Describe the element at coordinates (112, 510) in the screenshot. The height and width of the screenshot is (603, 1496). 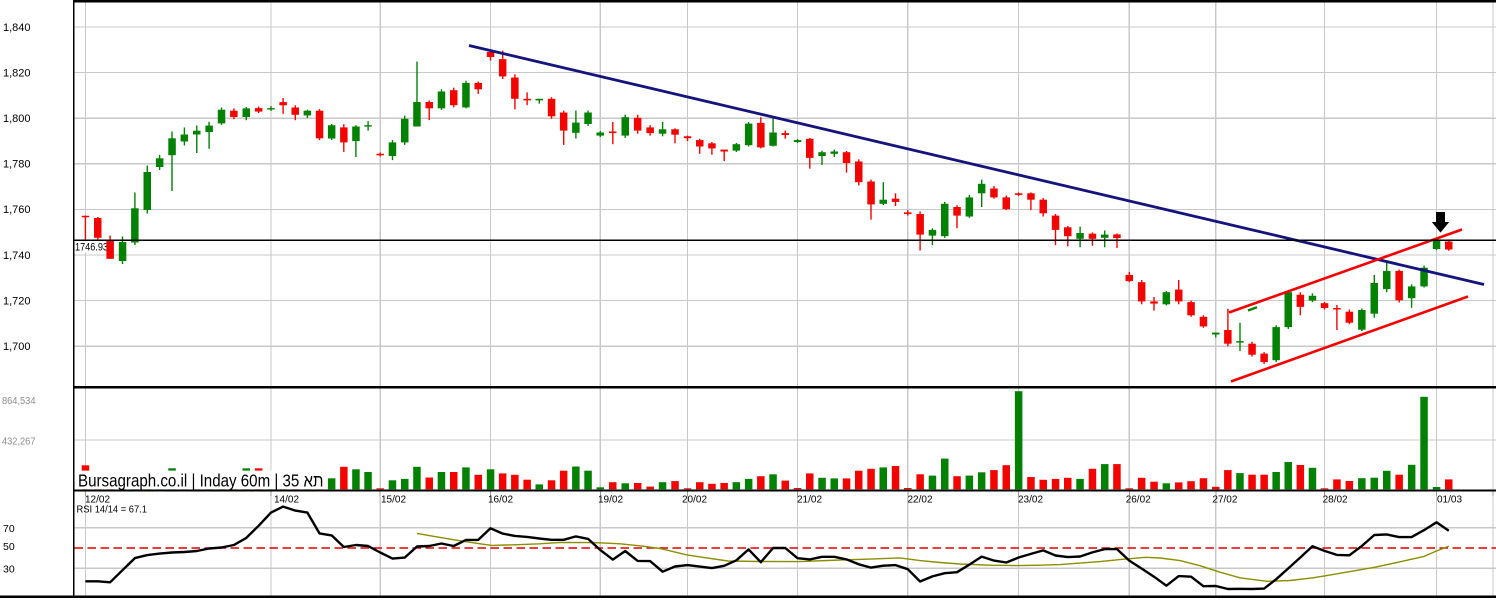
I see `svg-text: RSI 14/14 = 67.1` at that location.